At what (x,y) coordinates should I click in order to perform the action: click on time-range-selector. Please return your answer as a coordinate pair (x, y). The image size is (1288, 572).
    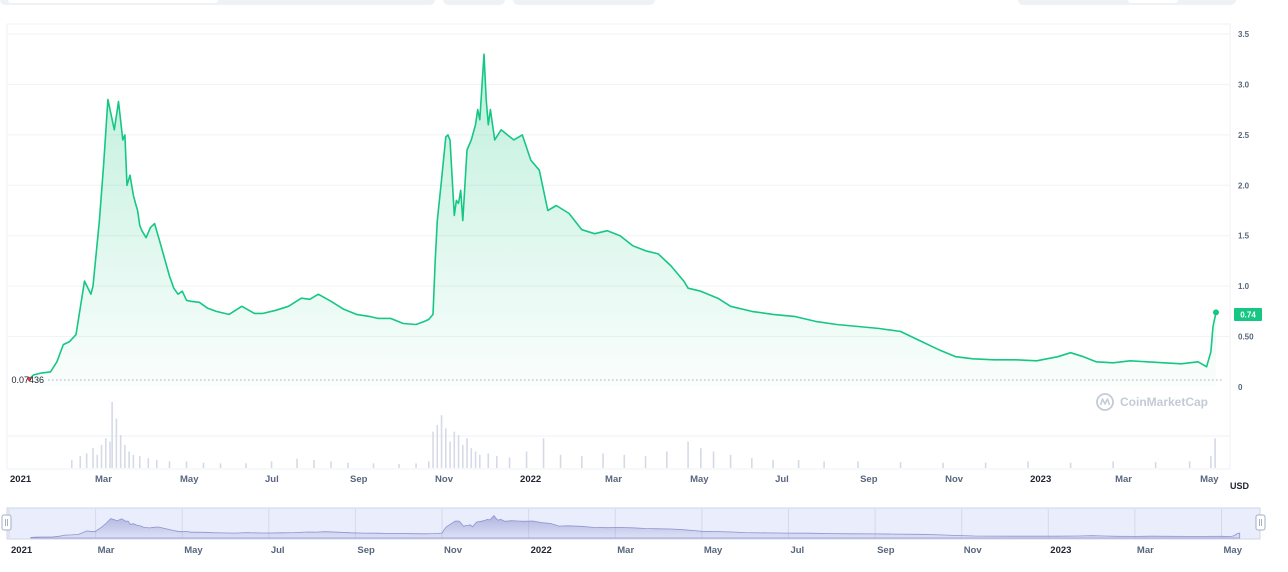
    Looking at the image, I should click on (1127, 2).